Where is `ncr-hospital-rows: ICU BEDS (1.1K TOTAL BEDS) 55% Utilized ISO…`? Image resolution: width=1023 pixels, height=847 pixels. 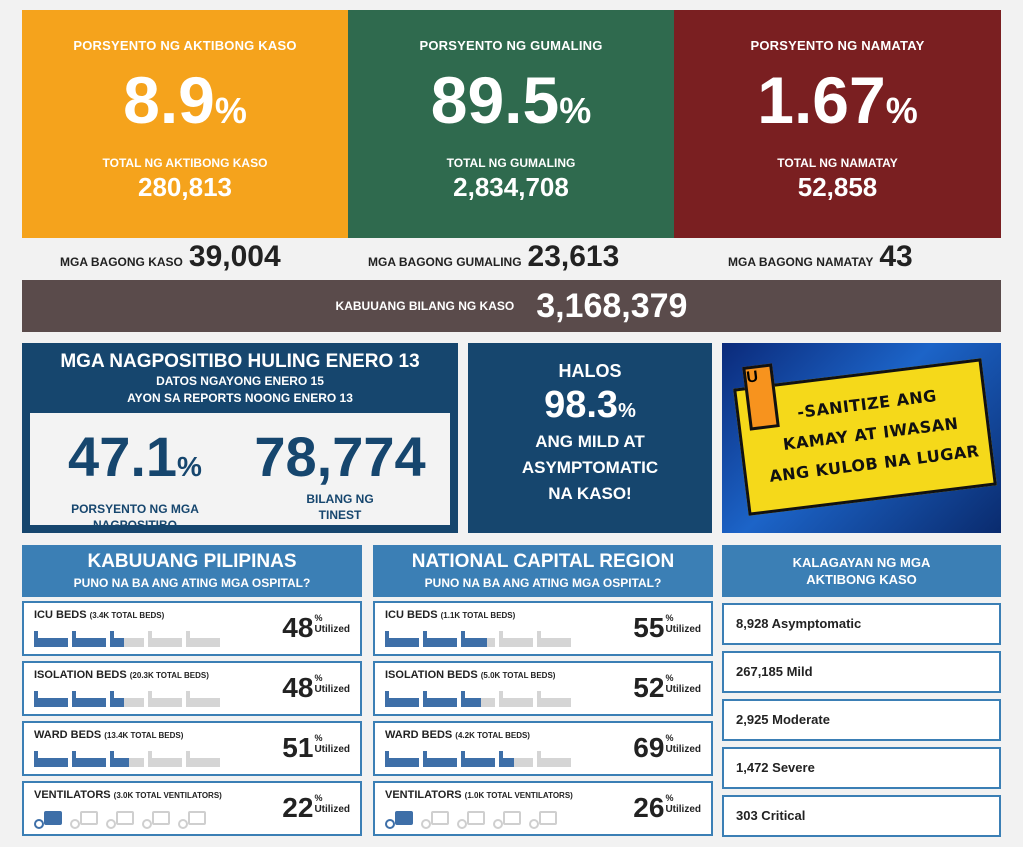 ncr-hospital-rows: ICU BEDS (1.1K TOTAL BEDS) 55% Utilized ISO… is located at coordinates (543, 721).